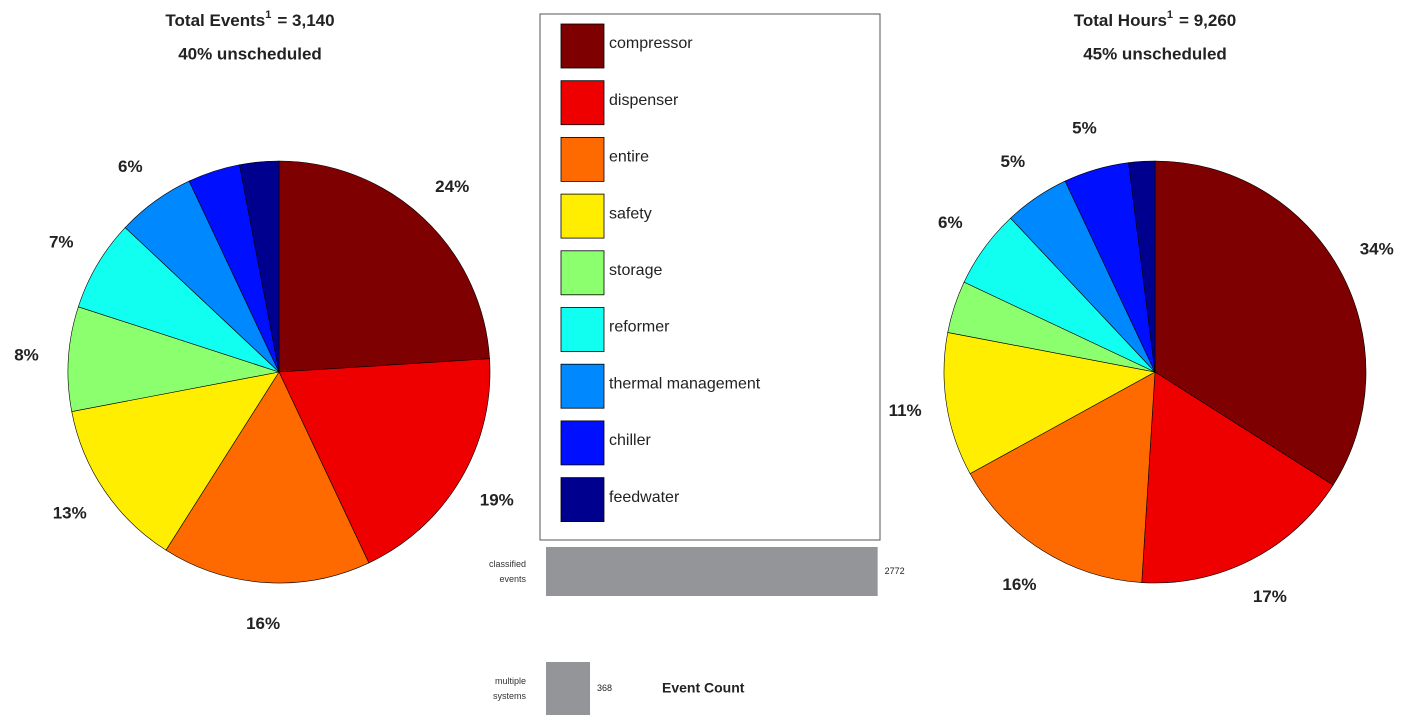 The width and height of the screenshot is (1403, 715). I want to click on chart-subtitle: 45% unscheduled, so click(1155, 53).